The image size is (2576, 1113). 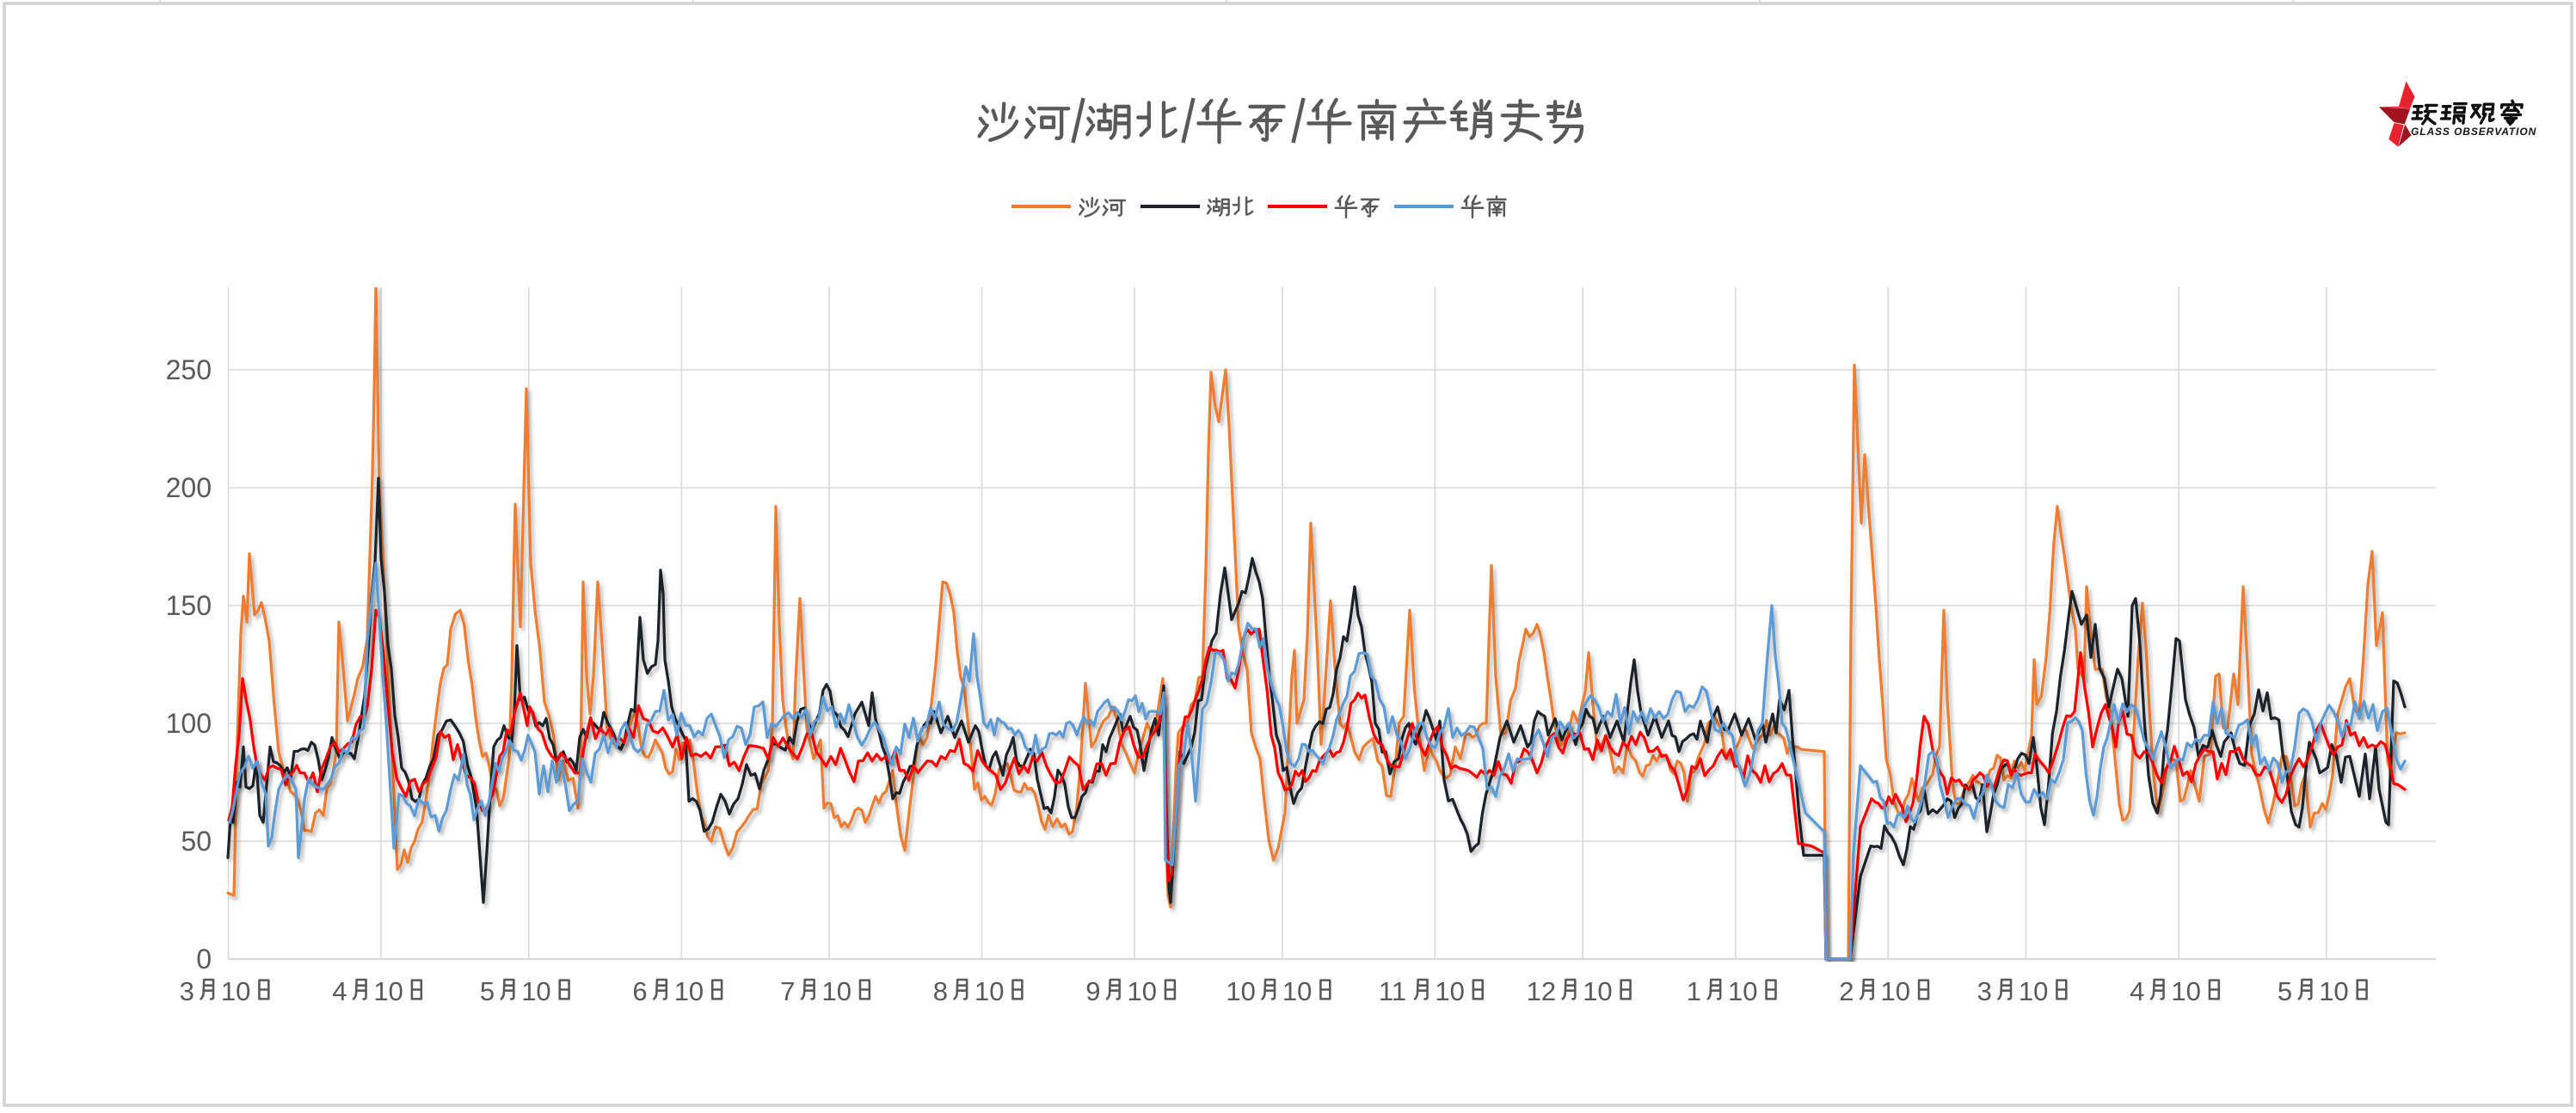 I want to click on svg-text: 9, so click(x=1092, y=991).